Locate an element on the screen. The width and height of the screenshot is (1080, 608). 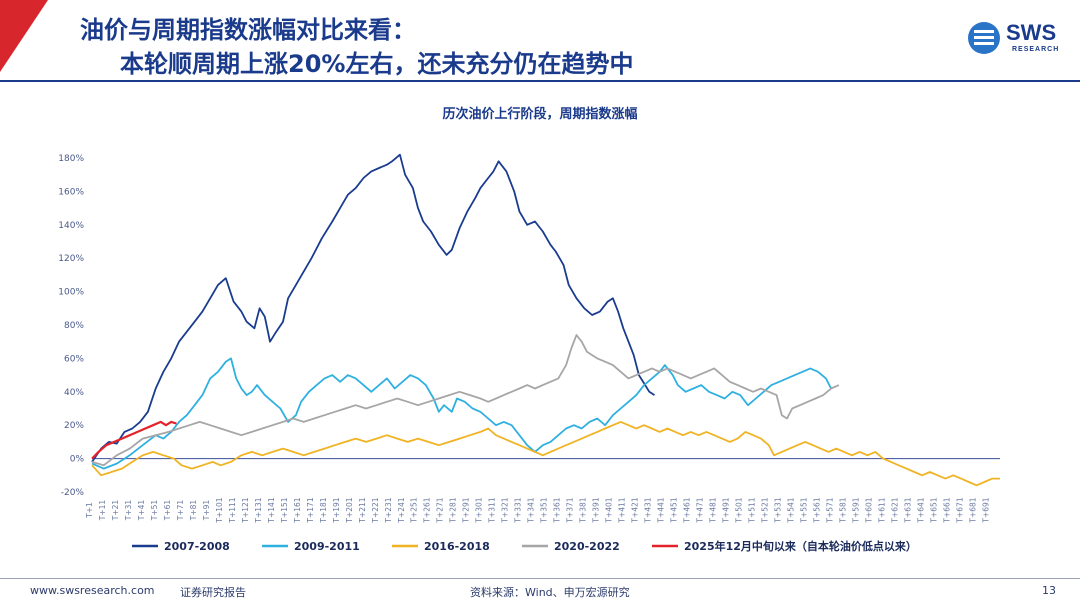
x-tick-label: T+641 is located at coordinates (920, 510).